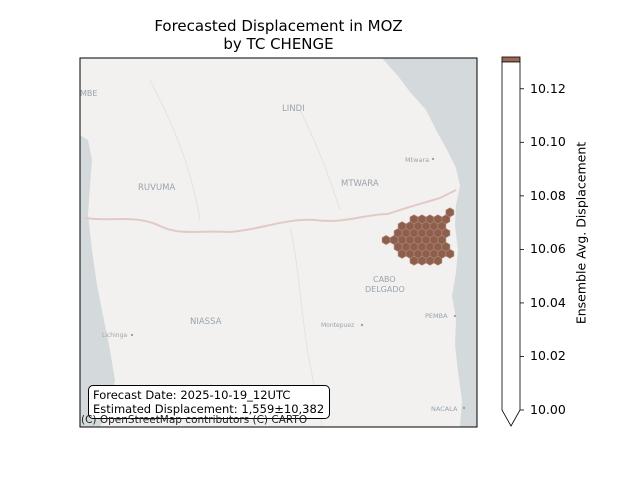  I want to click on title-line-2: by TC CHENGE, so click(278, 44).